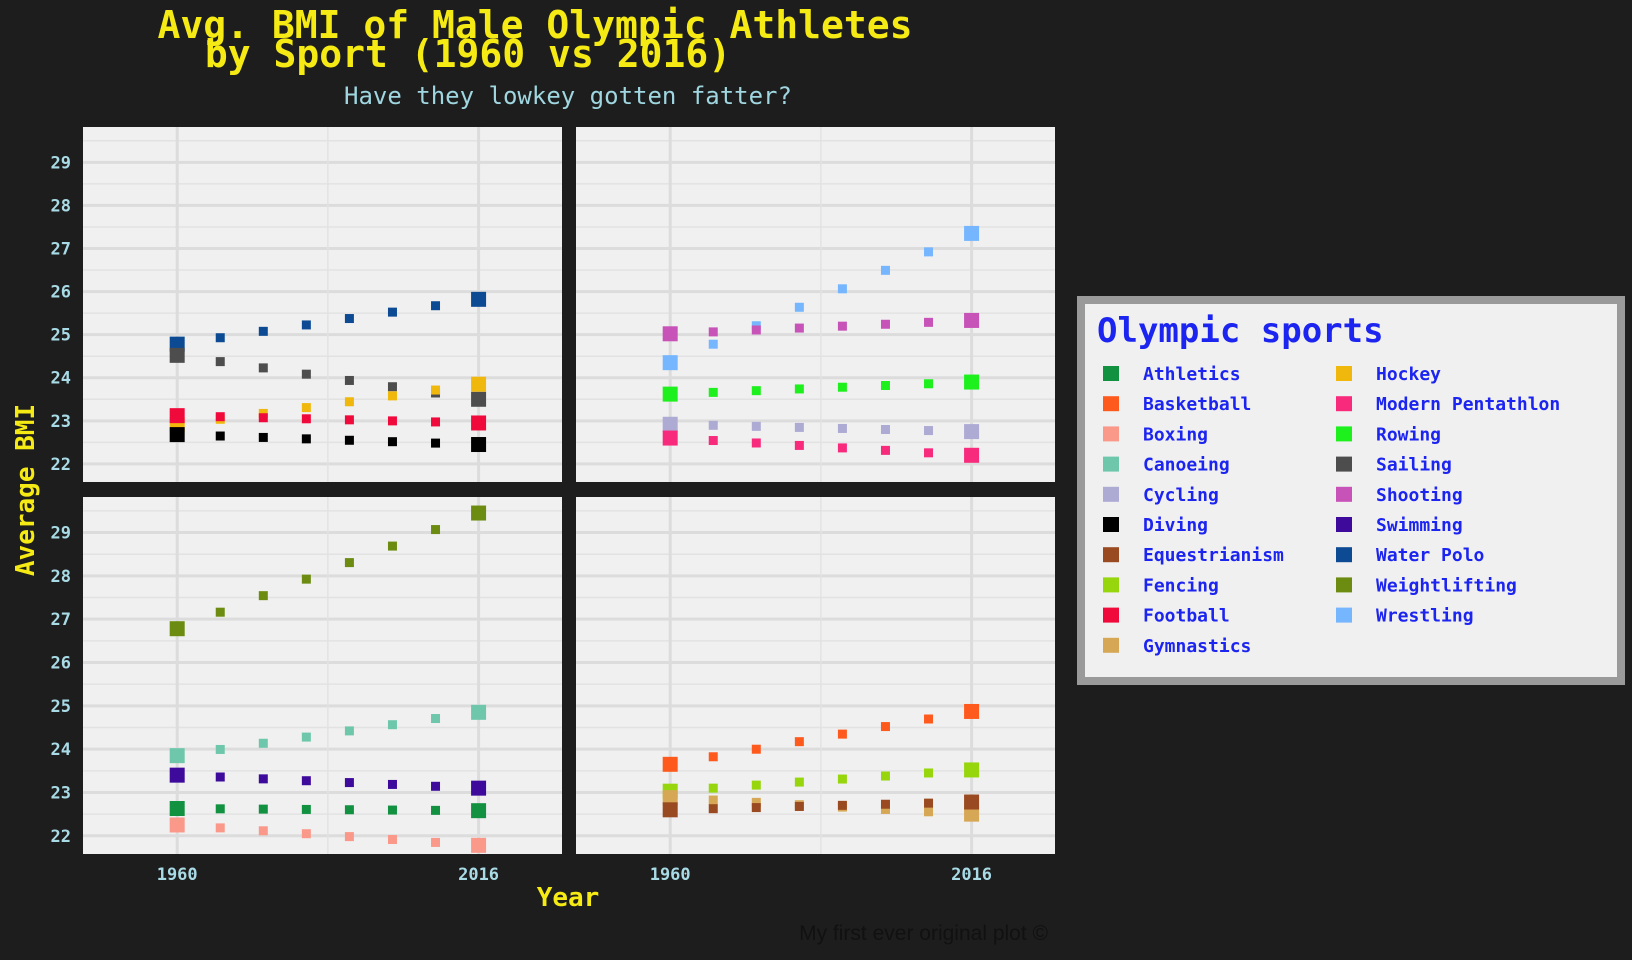 The image size is (1632, 960). What do you see at coordinates (1351, 490) in the screenshot?
I see `legend-box` at bounding box center [1351, 490].